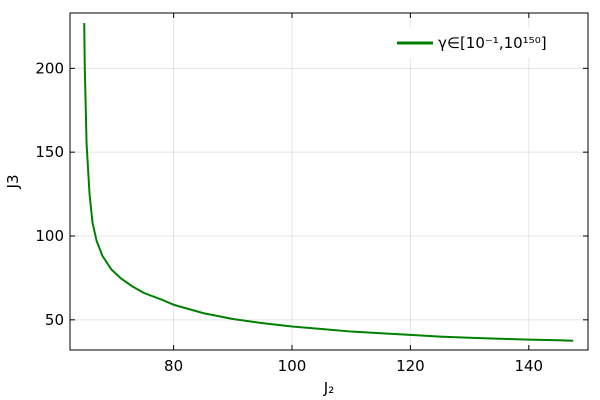  Describe the element at coordinates (49, 236) in the screenshot. I see `y-tick-label: 100` at that location.